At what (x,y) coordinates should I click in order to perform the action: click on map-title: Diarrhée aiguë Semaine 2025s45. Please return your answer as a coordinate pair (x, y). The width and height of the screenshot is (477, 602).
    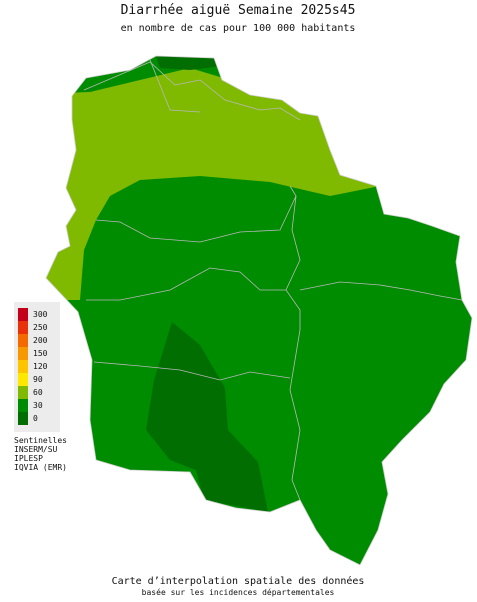
    Looking at the image, I should click on (238, 10).